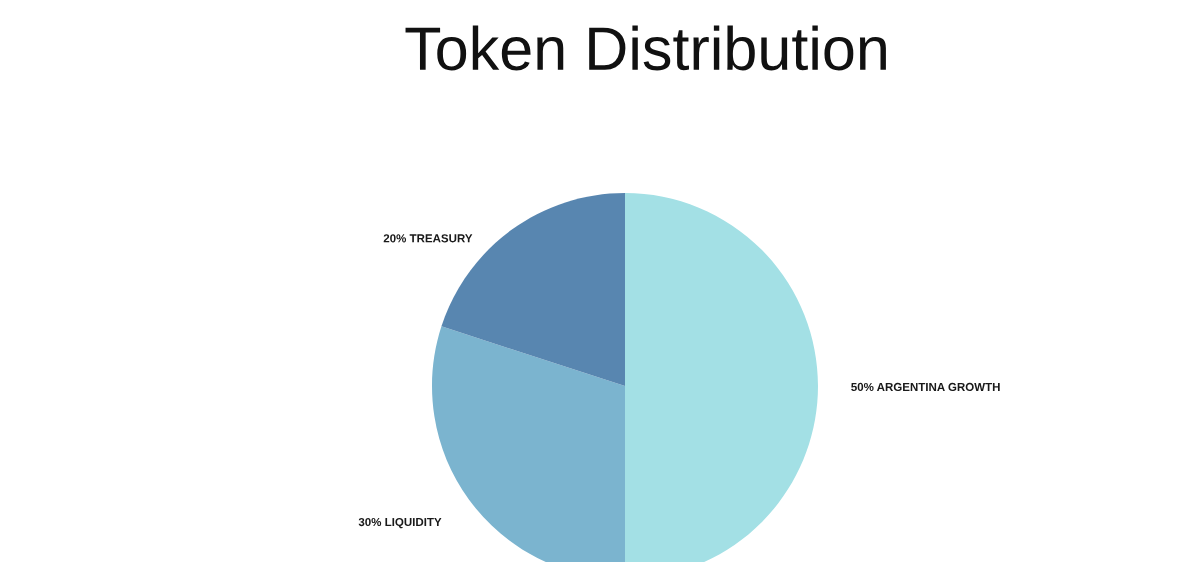 The height and width of the screenshot is (587, 1200). What do you see at coordinates (400, 523) in the screenshot?
I see `slice-label: 30% LIQUIDITY` at bounding box center [400, 523].